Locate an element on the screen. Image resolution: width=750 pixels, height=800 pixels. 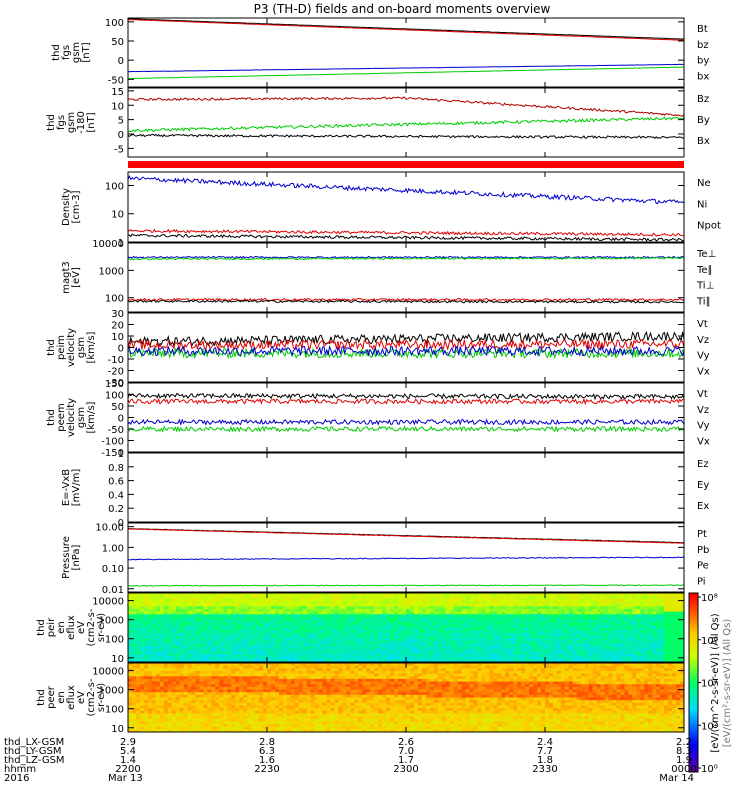
y-axis-label: Density is located at coordinates (66, 207).